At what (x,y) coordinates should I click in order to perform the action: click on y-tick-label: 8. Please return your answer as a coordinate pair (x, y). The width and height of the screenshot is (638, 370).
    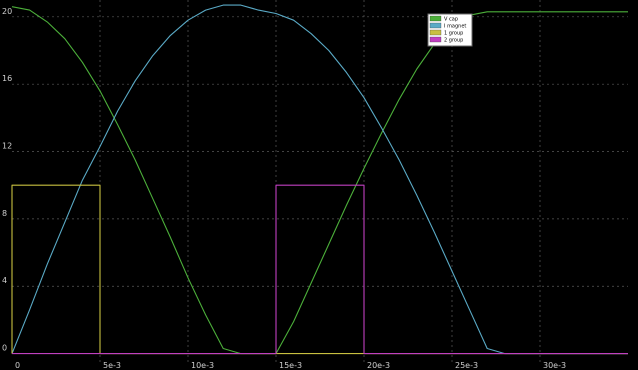
    Looking at the image, I should click on (4, 213).